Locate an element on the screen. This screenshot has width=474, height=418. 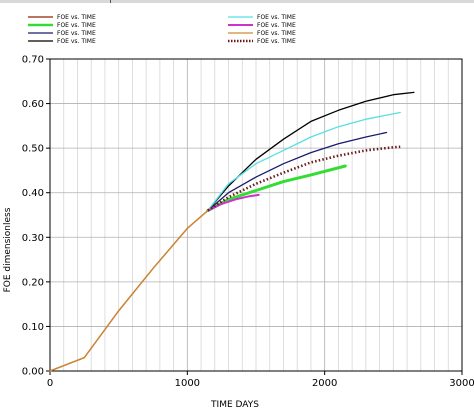
legend-label-5: FOE vs. TIME is located at coordinates (276, 17).